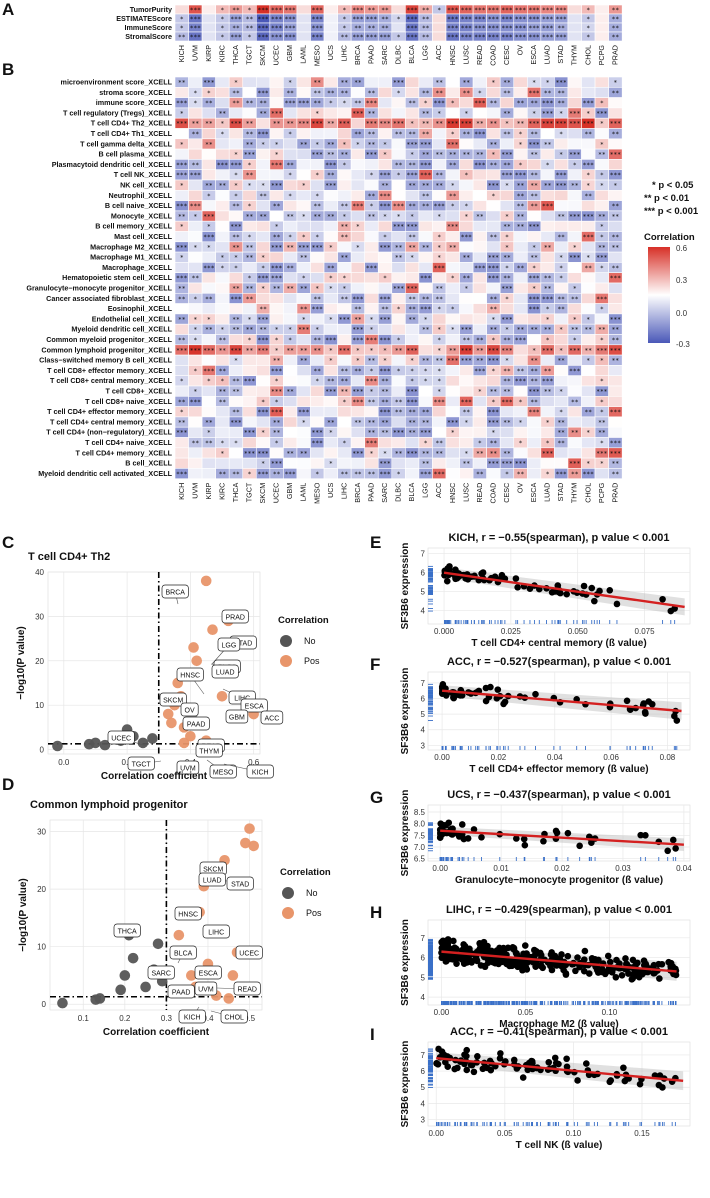  Describe the element at coordinates (398, 9) in the screenshot. I see `heatmap-a-cell` at that location.